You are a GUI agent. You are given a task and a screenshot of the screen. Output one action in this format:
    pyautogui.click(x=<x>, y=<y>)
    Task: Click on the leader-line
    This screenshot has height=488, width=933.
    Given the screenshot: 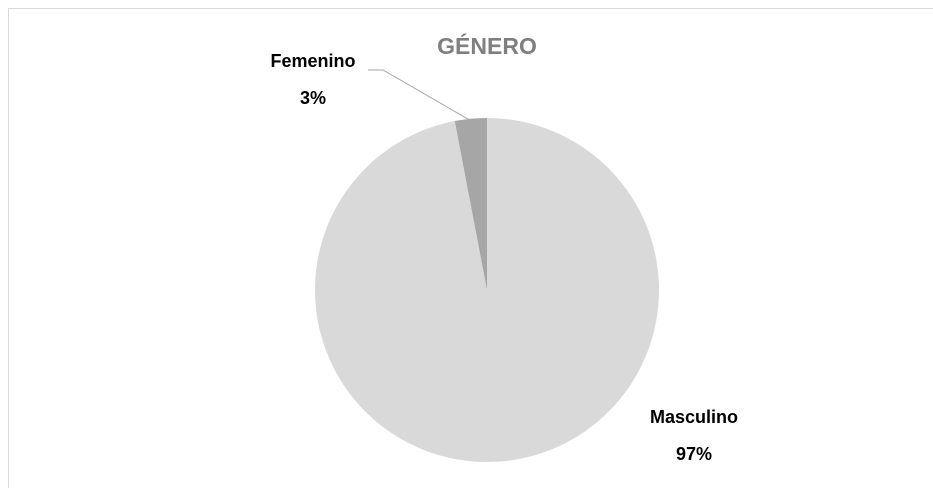 What is the action you would take?
    pyautogui.click(x=420, y=95)
    